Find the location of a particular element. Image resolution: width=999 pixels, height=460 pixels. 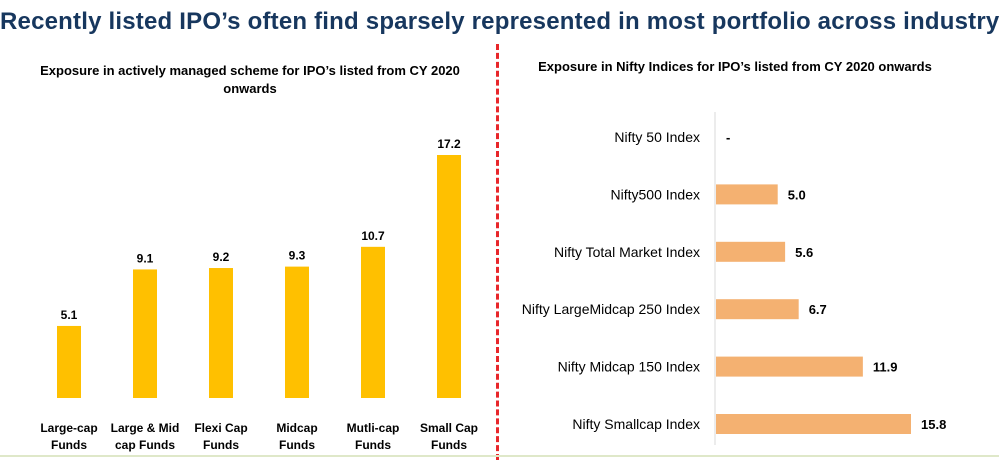

fund-bar-value-label: 10.7 is located at coordinates (373, 236).